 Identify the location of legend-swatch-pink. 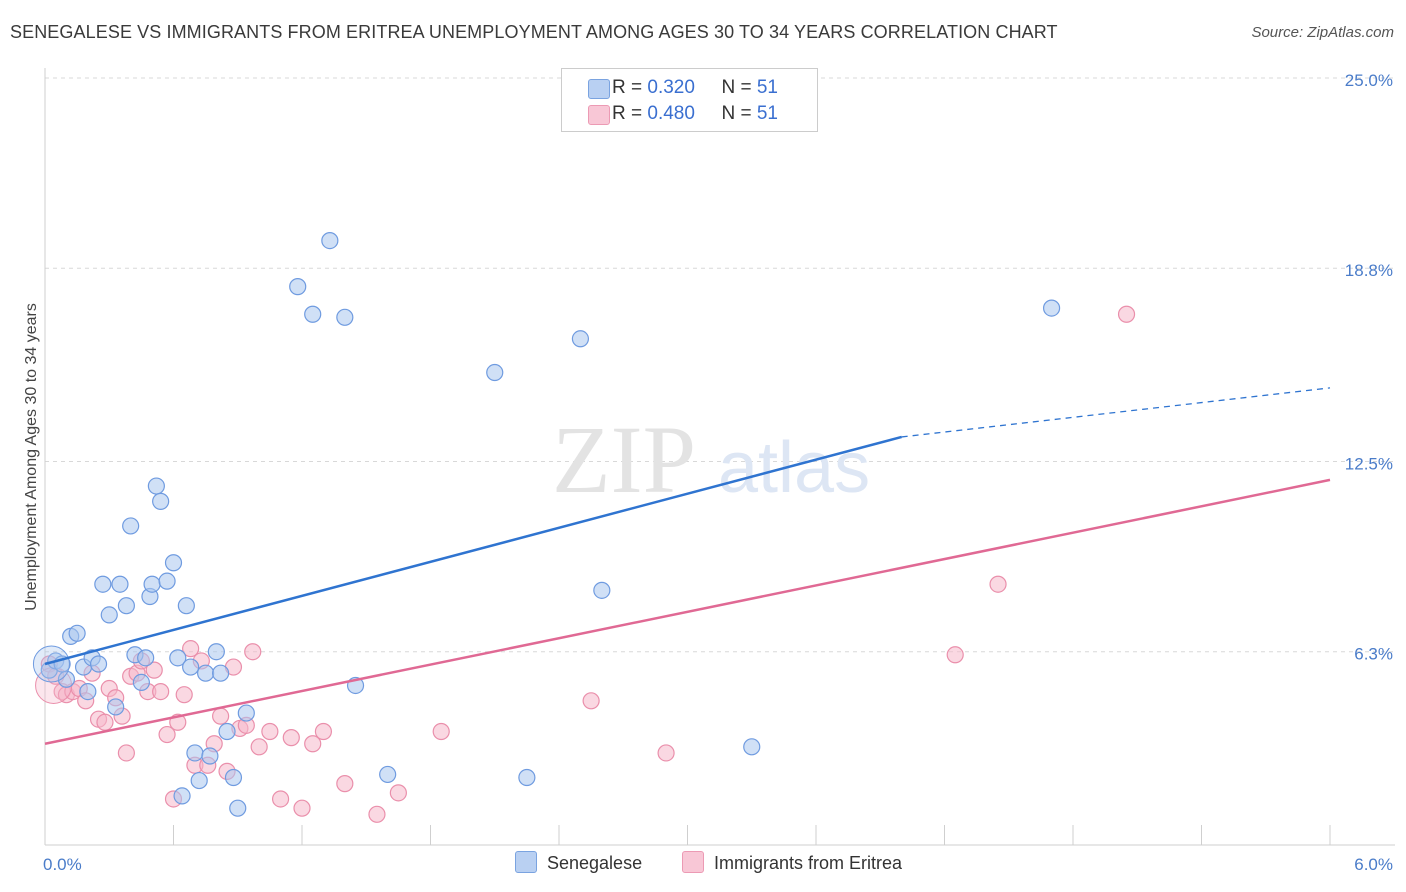
(599, 115).